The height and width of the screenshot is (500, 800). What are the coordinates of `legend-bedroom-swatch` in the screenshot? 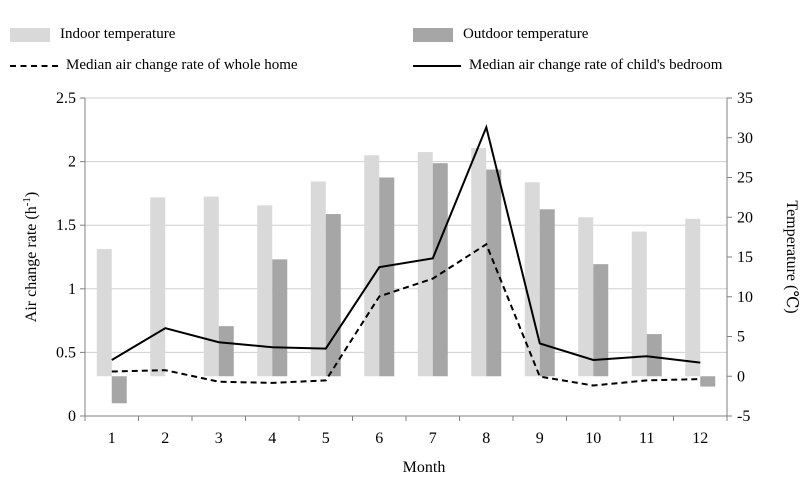 It's located at (437, 65).